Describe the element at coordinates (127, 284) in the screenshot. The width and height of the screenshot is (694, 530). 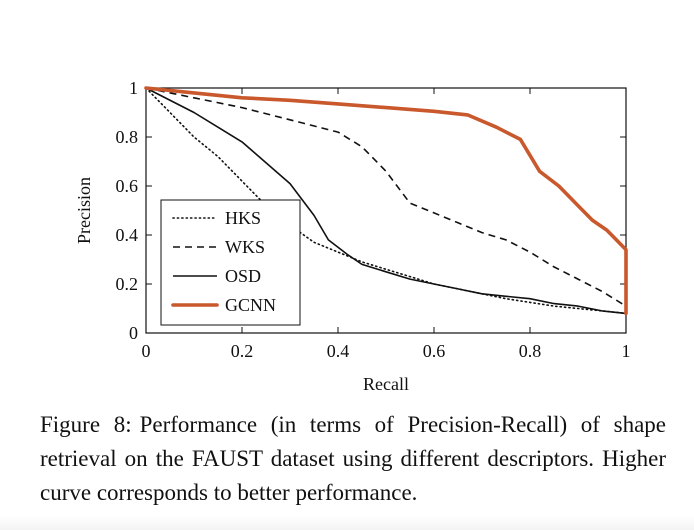
I see `y-tick-label: 0.2` at that location.